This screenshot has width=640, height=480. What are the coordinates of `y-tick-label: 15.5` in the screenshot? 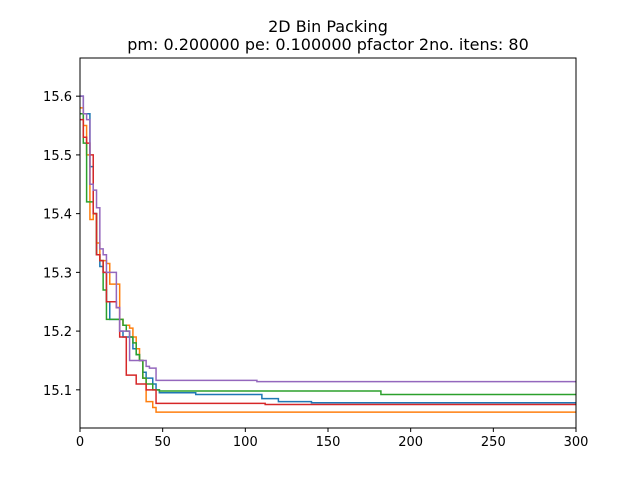 It's located at (57, 156).